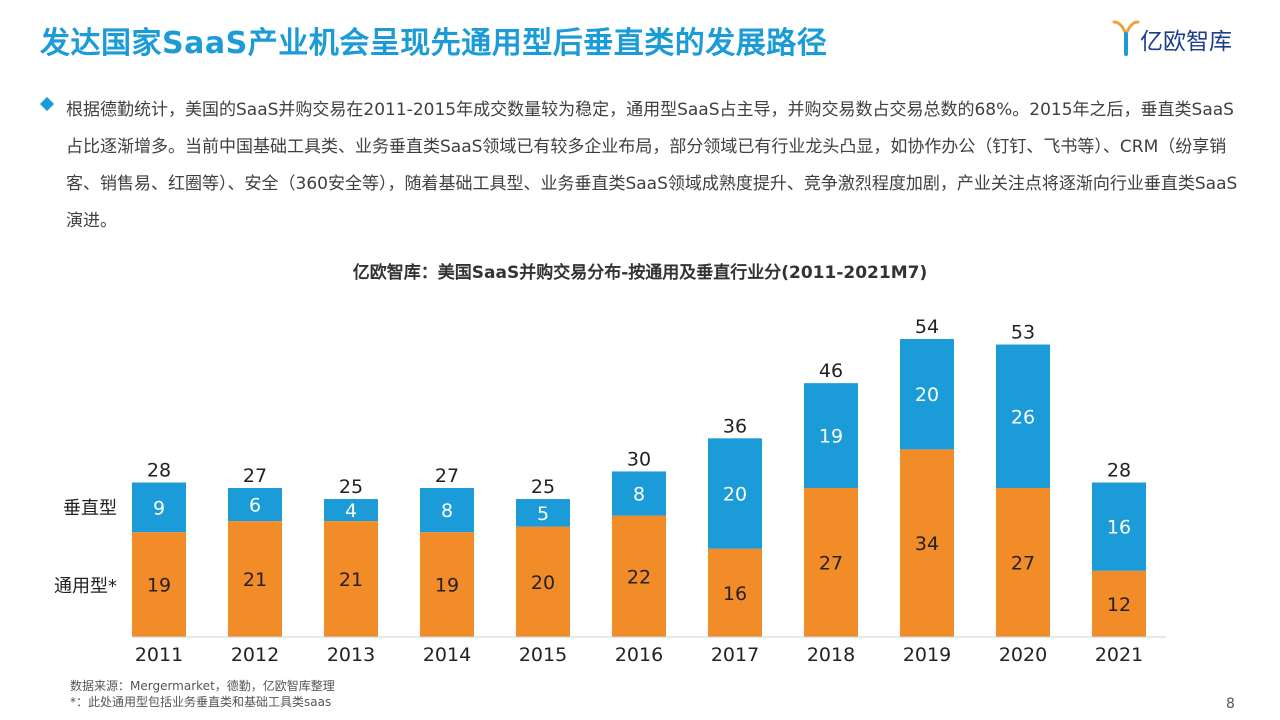 The image size is (1280, 720). What do you see at coordinates (434, 43) in the screenshot?
I see `page-title: 发达国家SaaS产业机会呈现先通用型后垂直类的发展路径` at bounding box center [434, 43].